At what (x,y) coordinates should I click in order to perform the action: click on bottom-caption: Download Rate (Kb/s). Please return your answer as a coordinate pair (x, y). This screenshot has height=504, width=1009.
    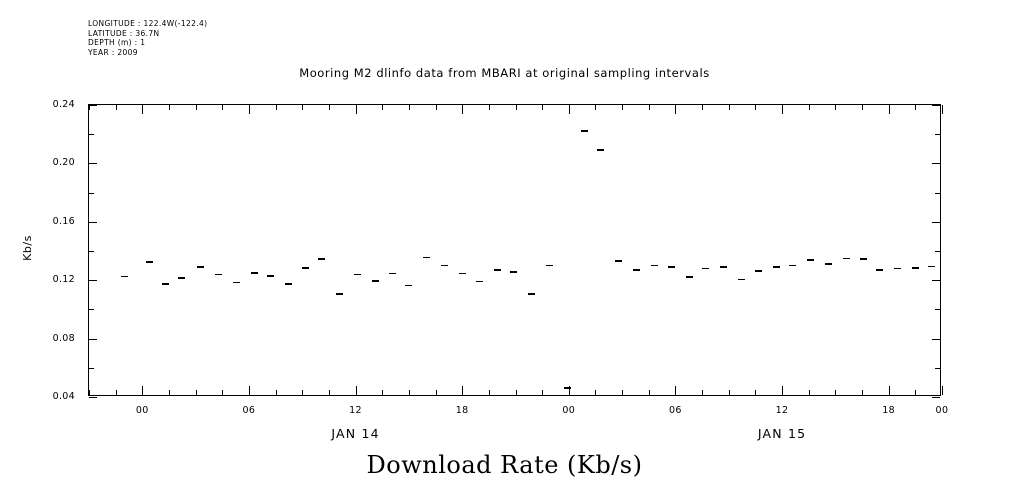
    Looking at the image, I should click on (504, 465).